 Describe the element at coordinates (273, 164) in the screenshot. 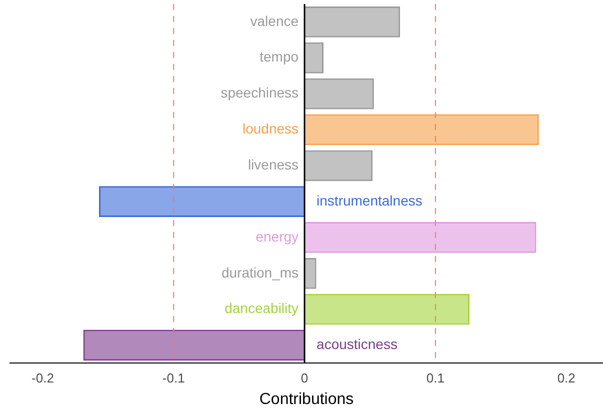

I see `y-tick-label: liveness` at that location.